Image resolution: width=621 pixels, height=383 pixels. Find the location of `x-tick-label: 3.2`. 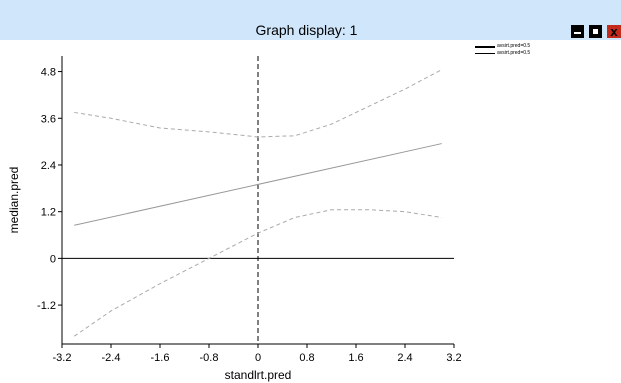

x-tick-label: 3.2 is located at coordinates (453, 358).